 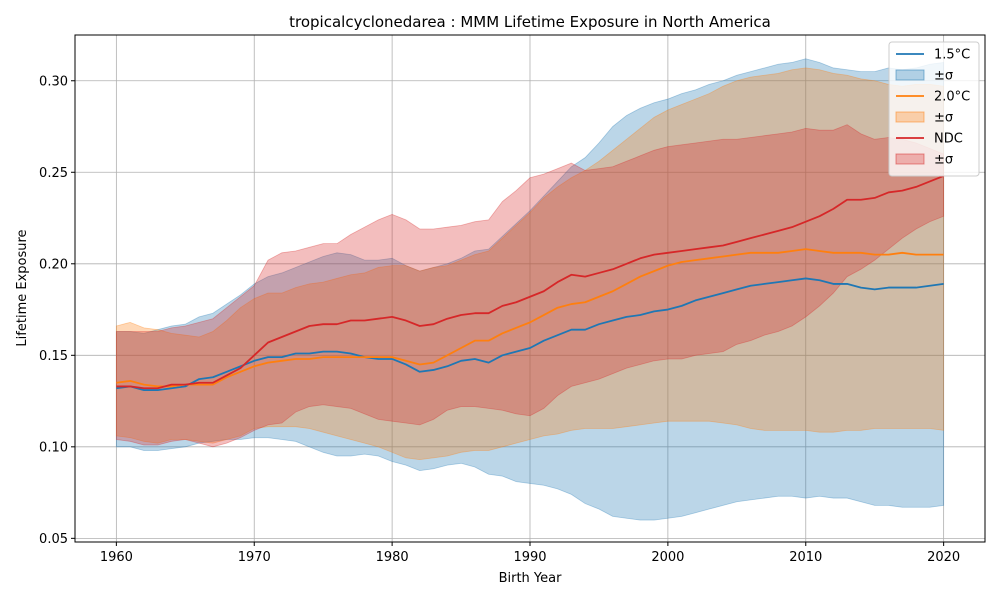 What do you see at coordinates (943, 118) in the screenshot?
I see `legend-band-label-1: ±σ` at bounding box center [943, 118].